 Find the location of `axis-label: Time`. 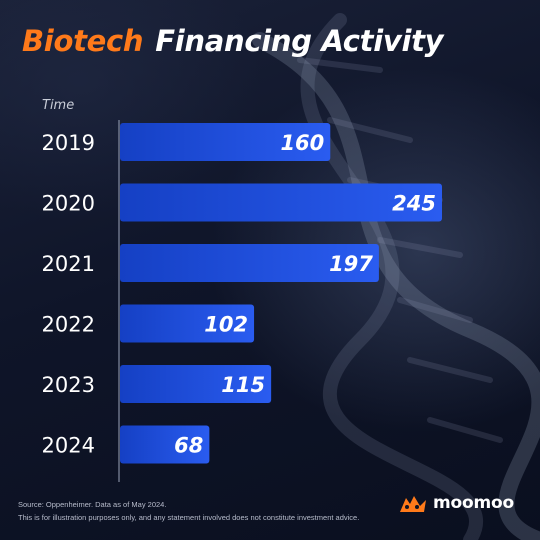

axis-label: Time is located at coordinates (58, 105).